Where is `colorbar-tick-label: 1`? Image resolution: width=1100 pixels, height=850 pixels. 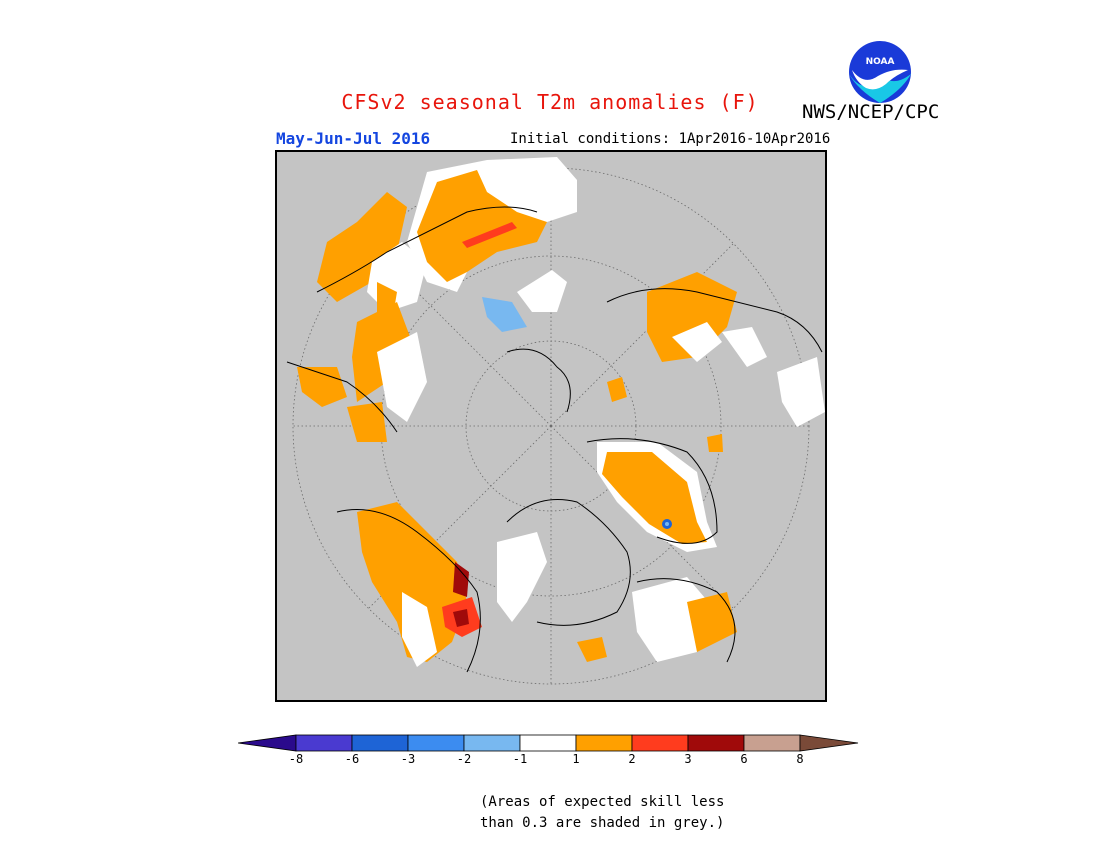
colorbar-tick-label: 1 is located at coordinates (576, 759).